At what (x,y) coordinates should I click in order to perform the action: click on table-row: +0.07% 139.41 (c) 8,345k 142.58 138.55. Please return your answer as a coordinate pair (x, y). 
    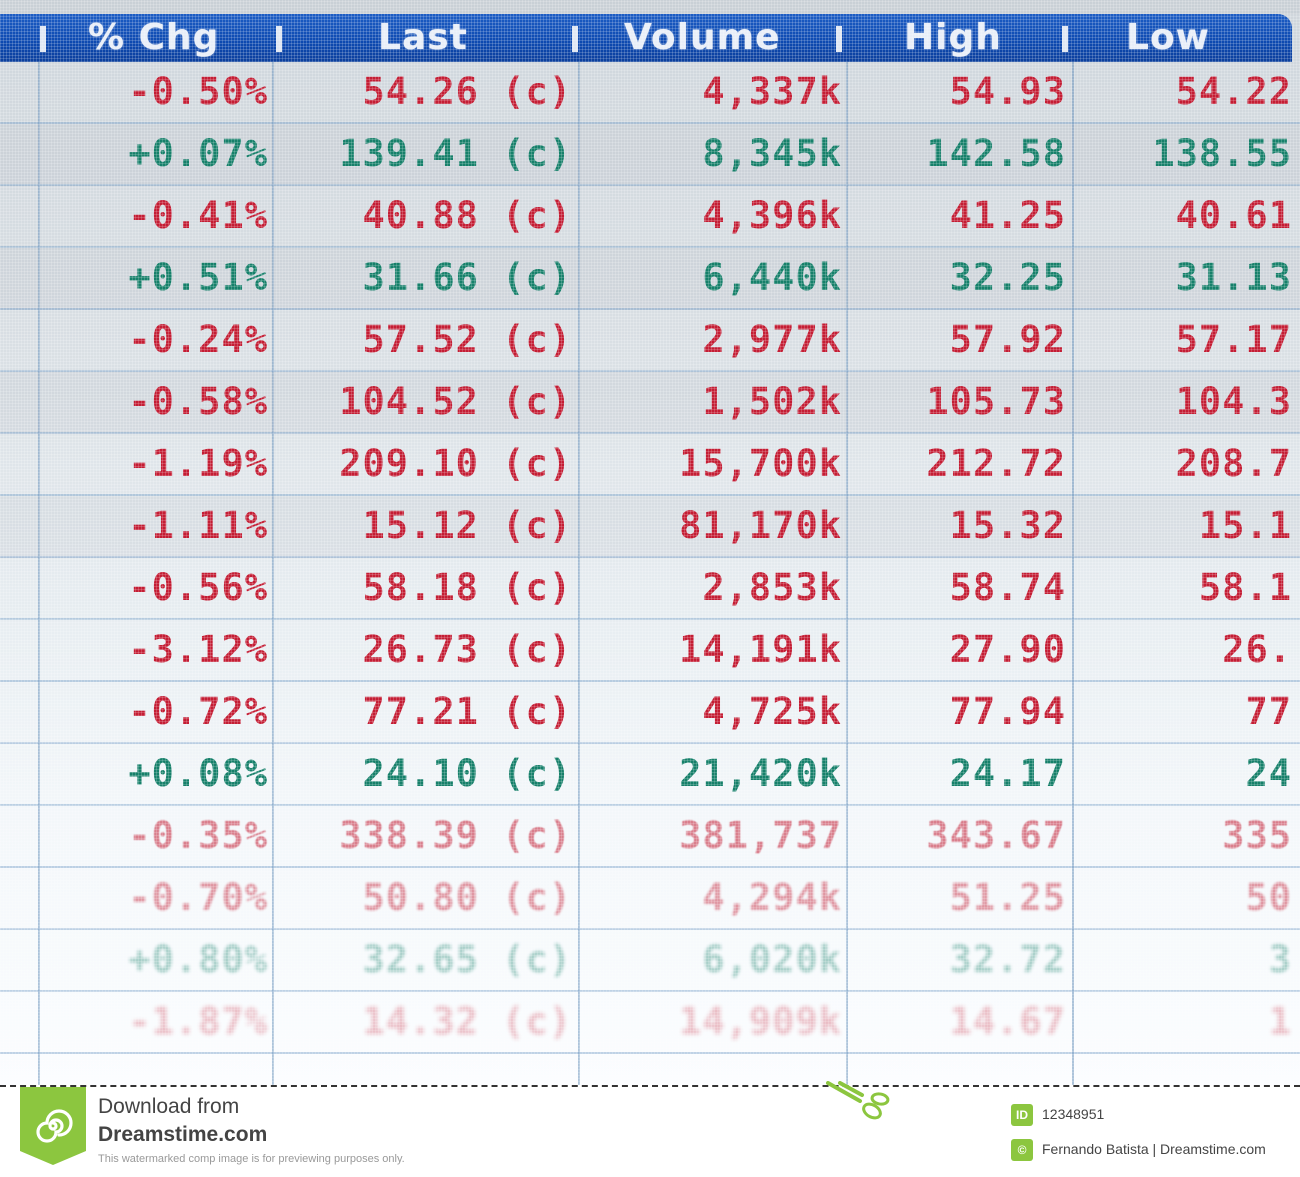
    Looking at the image, I should click on (650, 155).